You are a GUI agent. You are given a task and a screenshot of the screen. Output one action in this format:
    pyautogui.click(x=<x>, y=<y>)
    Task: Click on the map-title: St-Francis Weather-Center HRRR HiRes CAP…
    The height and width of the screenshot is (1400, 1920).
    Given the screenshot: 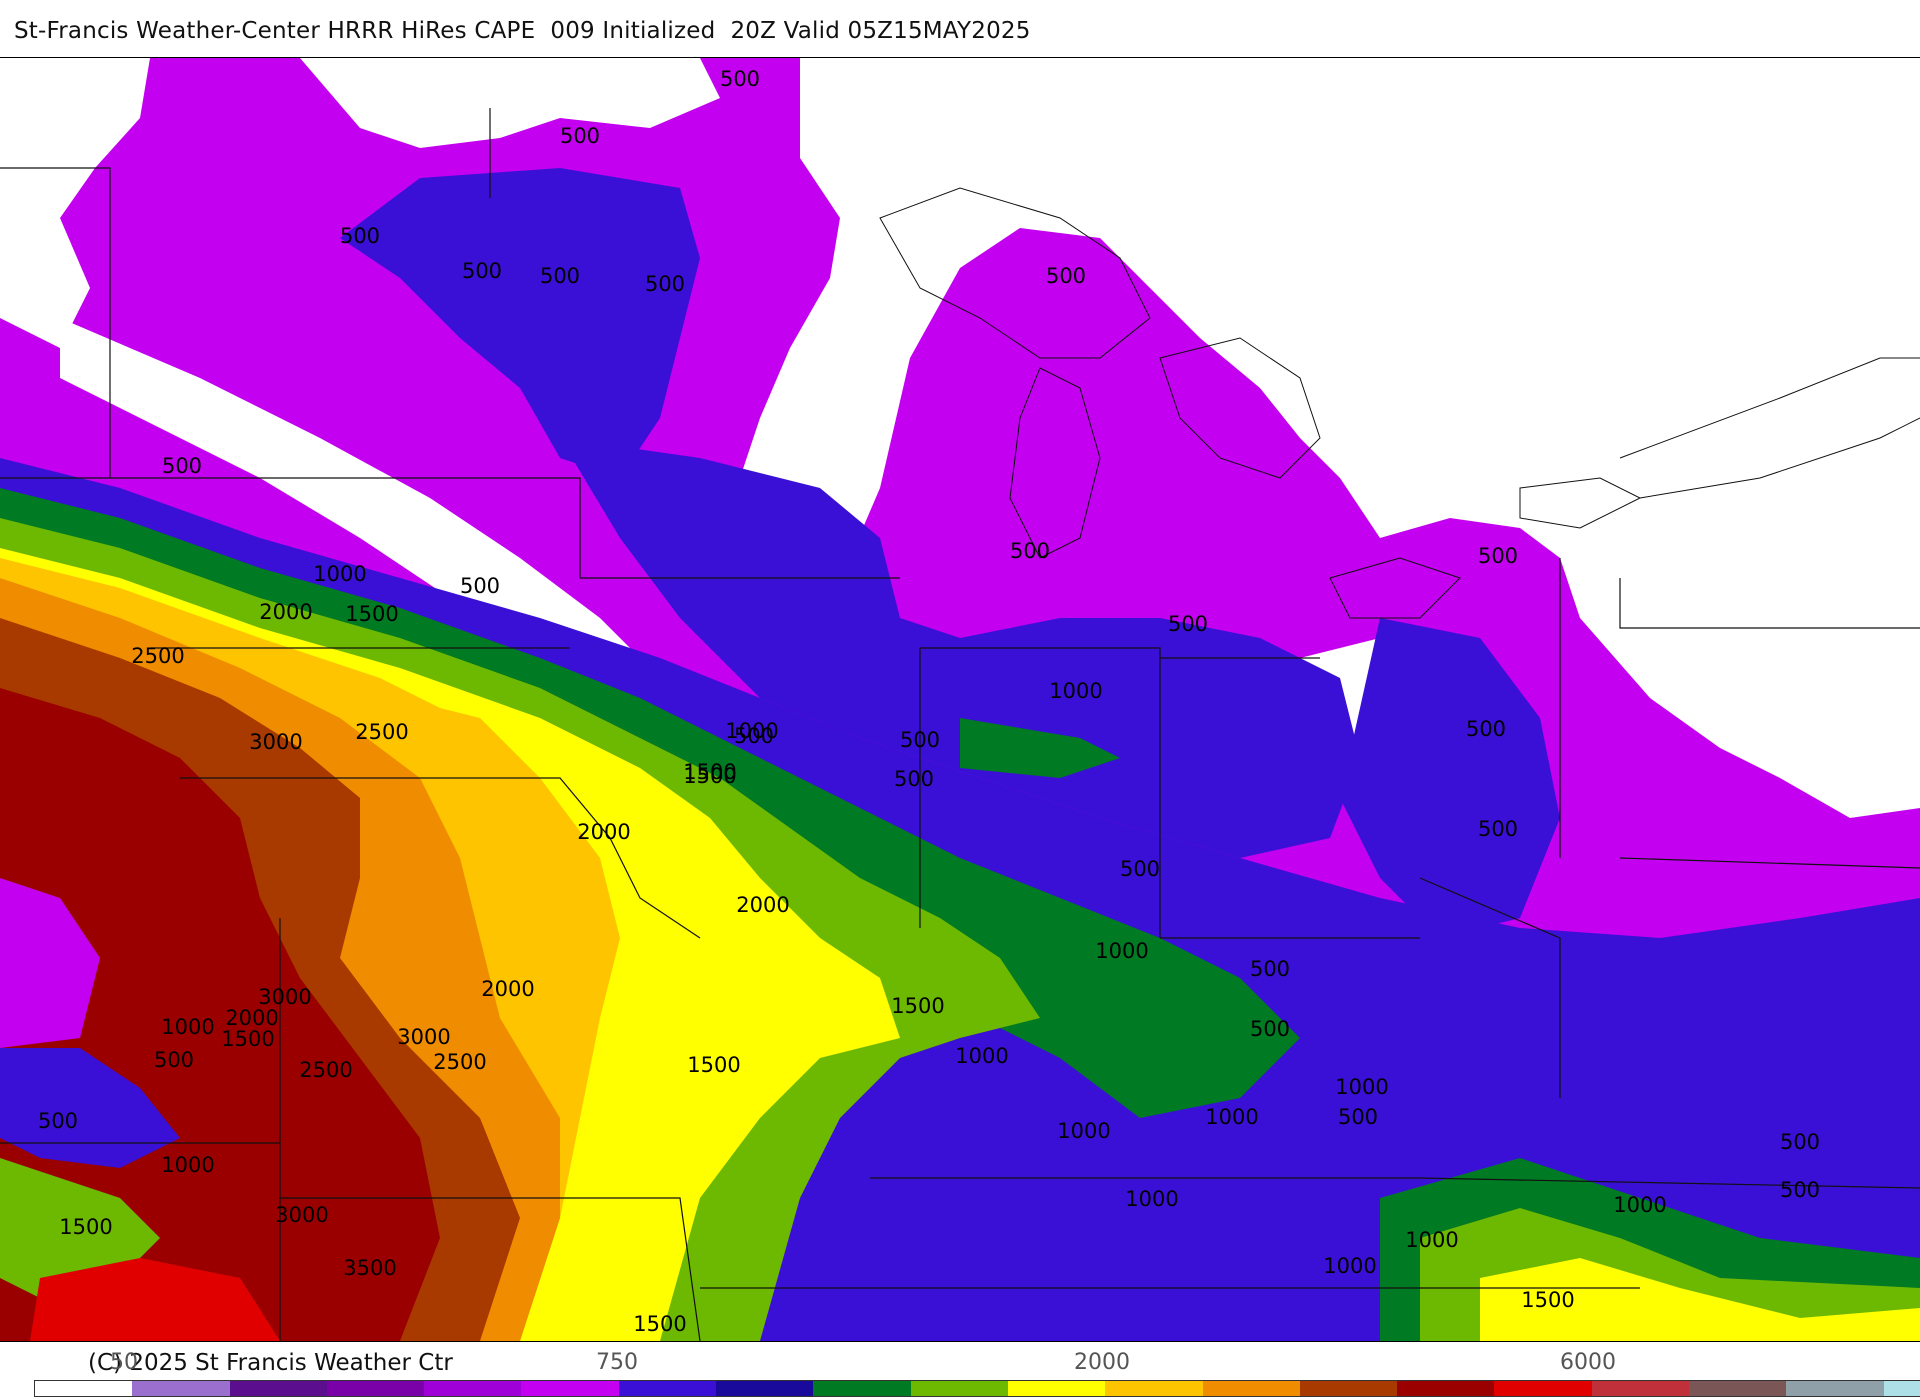 What is the action you would take?
    pyautogui.click(x=522, y=31)
    